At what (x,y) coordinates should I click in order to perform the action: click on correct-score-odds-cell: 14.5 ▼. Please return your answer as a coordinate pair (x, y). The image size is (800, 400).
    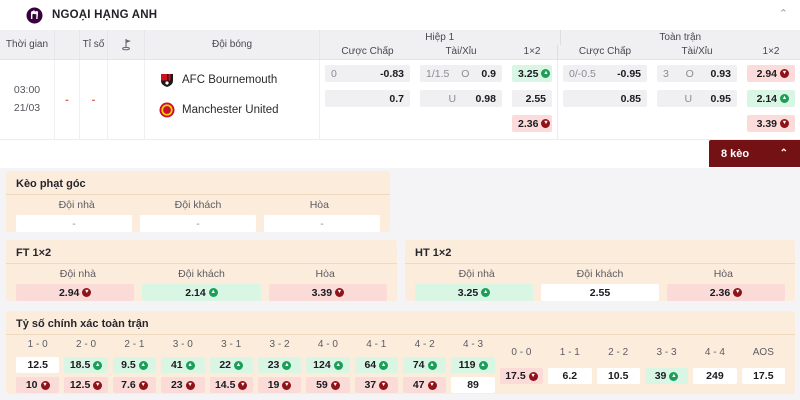
    Looking at the image, I should click on (231, 385).